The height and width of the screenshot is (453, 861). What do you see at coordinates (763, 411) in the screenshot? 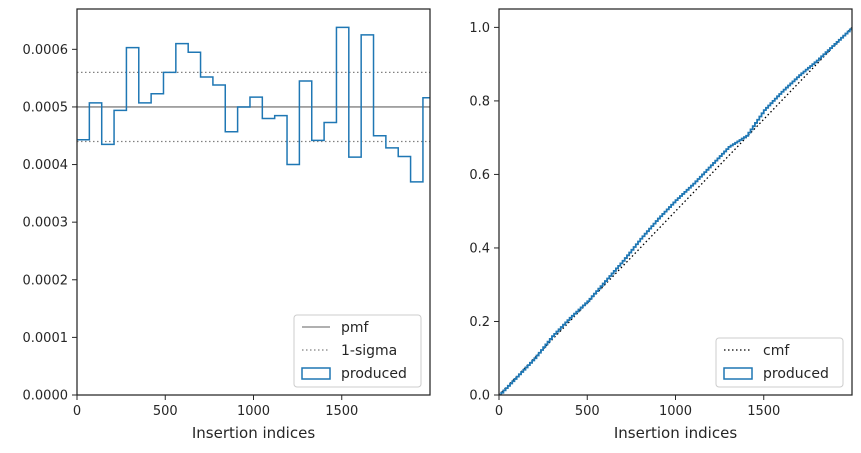
I see `right-x-tick-label: 1500` at bounding box center [763, 411].